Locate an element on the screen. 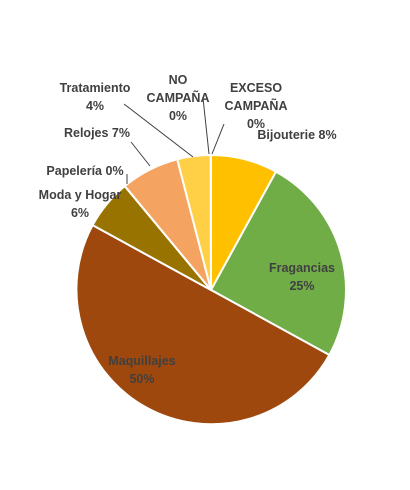 The image size is (410, 490). data-label-line: 50% is located at coordinates (141, 379).